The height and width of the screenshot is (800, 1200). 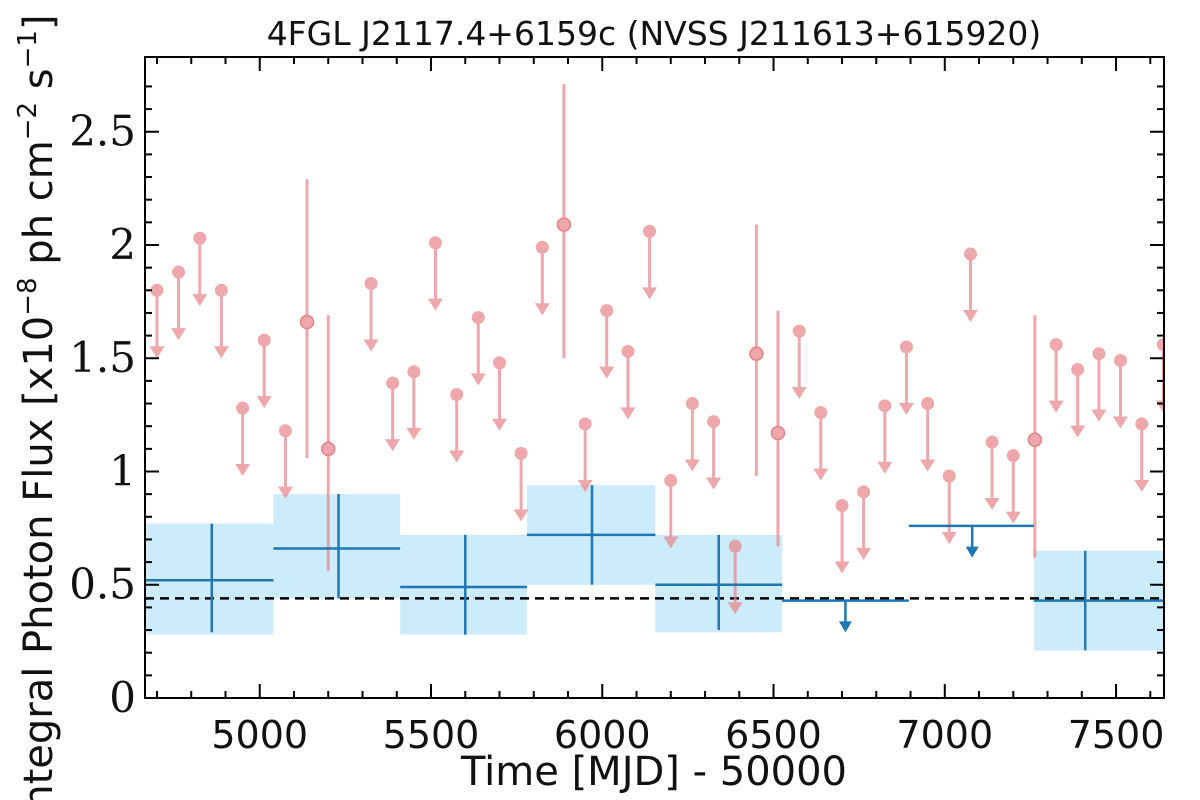 I want to click on y-axis-label-mid2: s, so click(x=39, y=85).